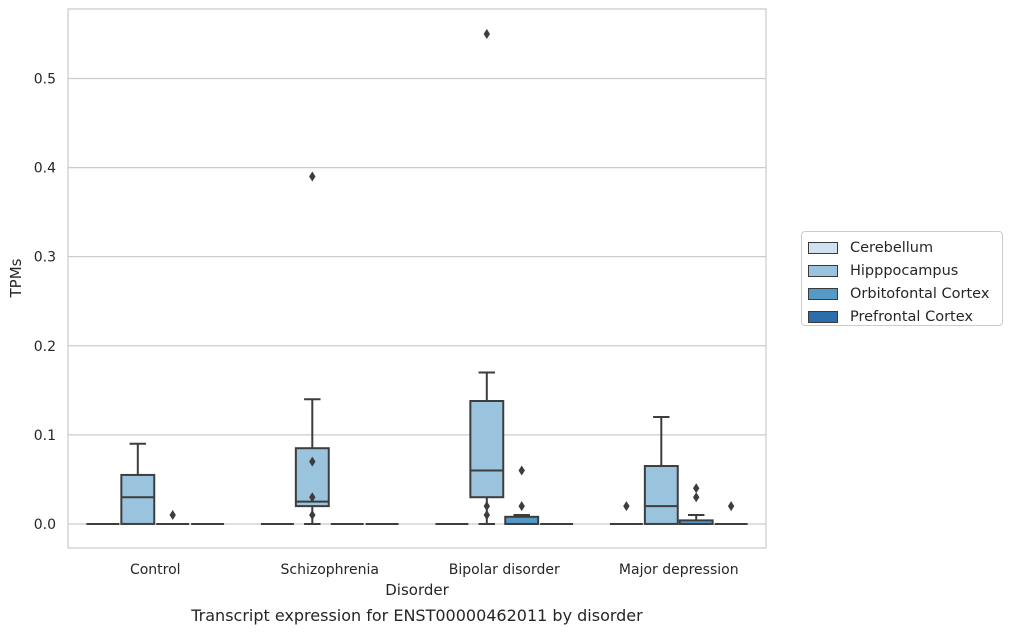 This screenshot has height=634, width=1014. What do you see at coordinates (731, 513) in the screenshot?
I see `box-prefrontal-cortex` at bounding box center [731, 513].